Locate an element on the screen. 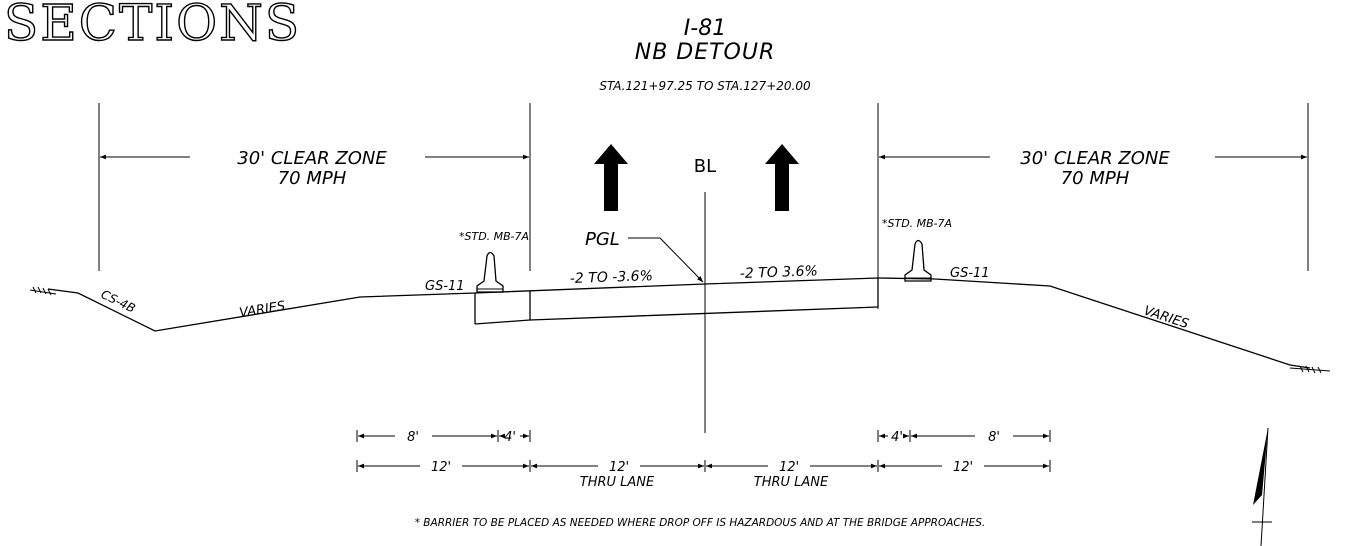 The height and width of the screenshot is (546, 1345). sections-heading: SECTIONS is located at coordinates (152, 26).